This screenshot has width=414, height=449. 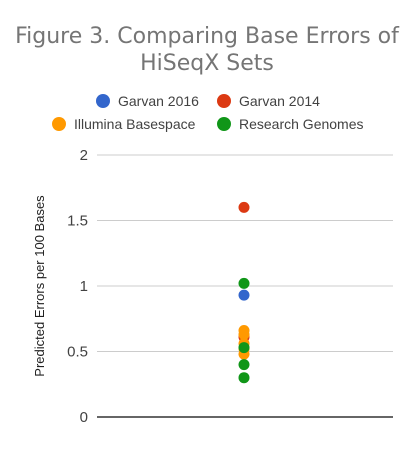 What do you see at coordinates (84, 286) in the screenshot?
I see `y-tick-label: 1` at bounding box center [84, 286].